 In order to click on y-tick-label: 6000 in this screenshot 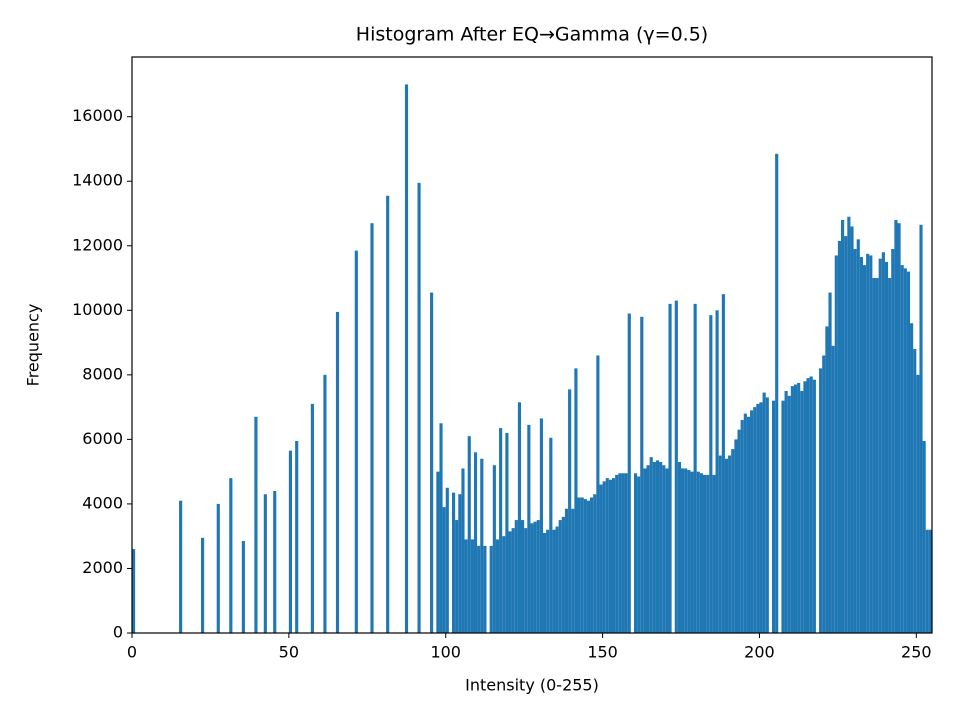, I will do `click(102, 438)`.